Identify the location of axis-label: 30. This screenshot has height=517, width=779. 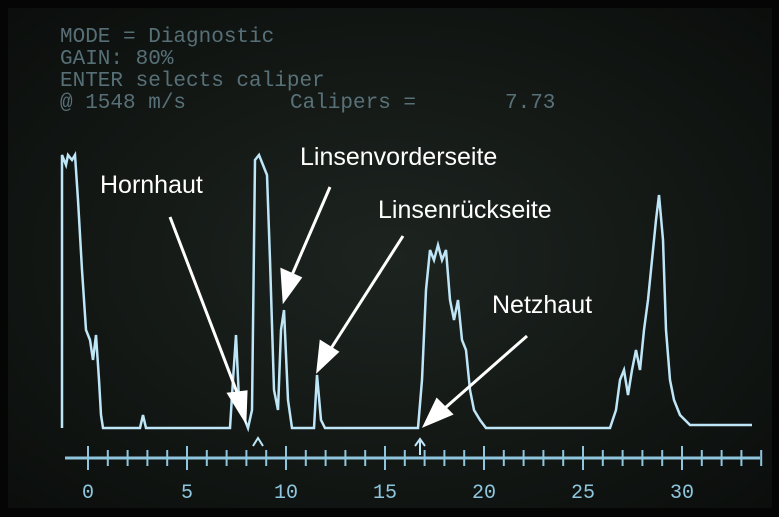
(682, 493).